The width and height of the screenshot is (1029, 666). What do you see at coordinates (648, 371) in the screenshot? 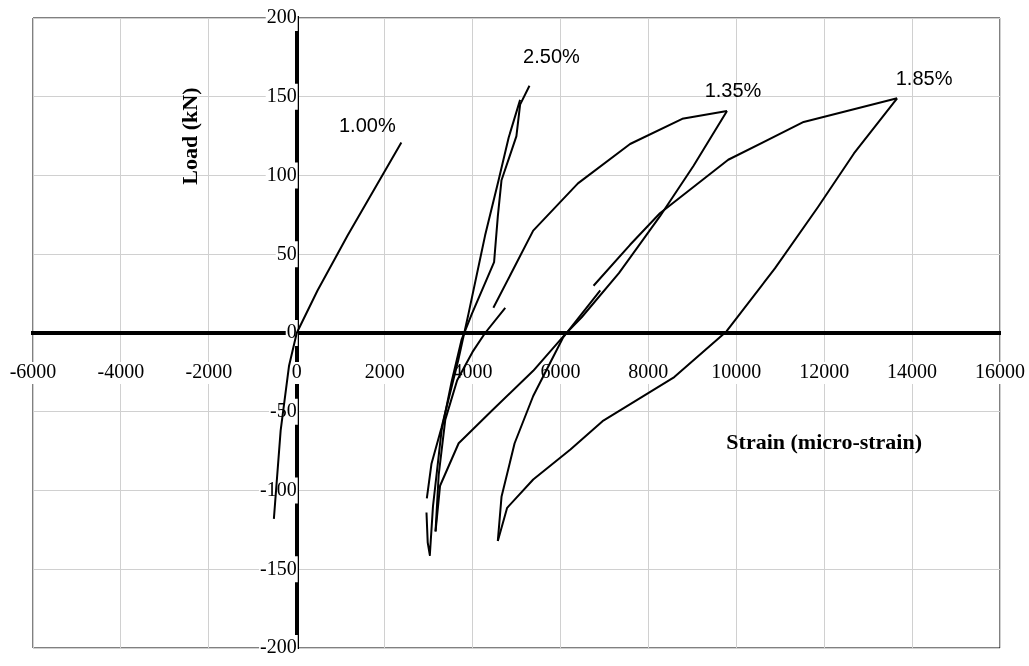
I see `x-tick-label: 8000` at bounding box center [648, 371].